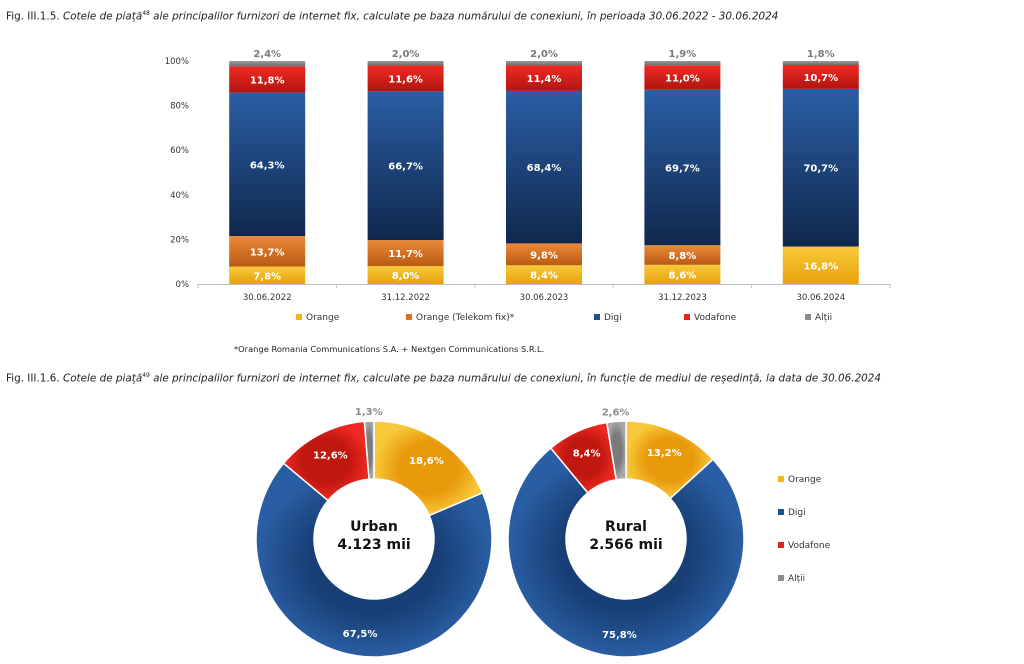 The width and height of the screenshot is (1024, 664). What do you see at coordinates (179, 196) in the screenshot?
I see `y-tick-label: 40%` at bounding box center [179, 196].